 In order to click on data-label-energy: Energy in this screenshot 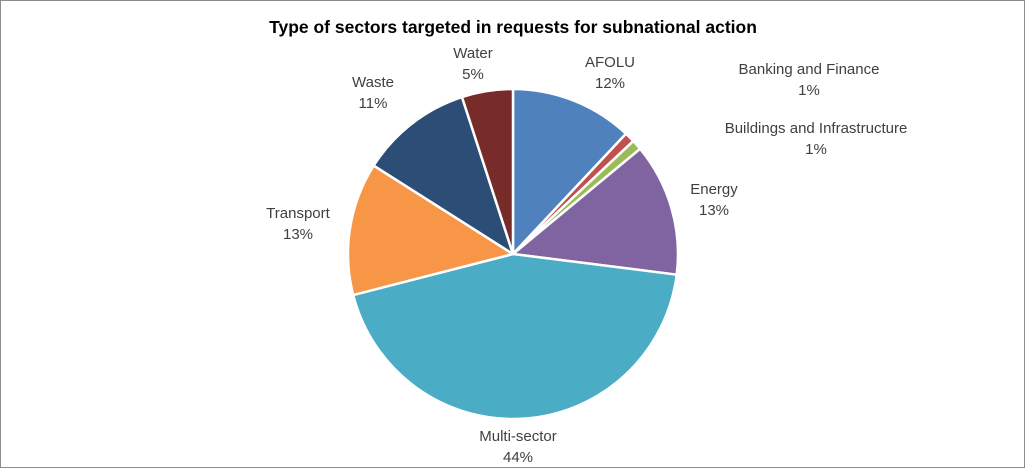, I will do `click(714, 189)`.